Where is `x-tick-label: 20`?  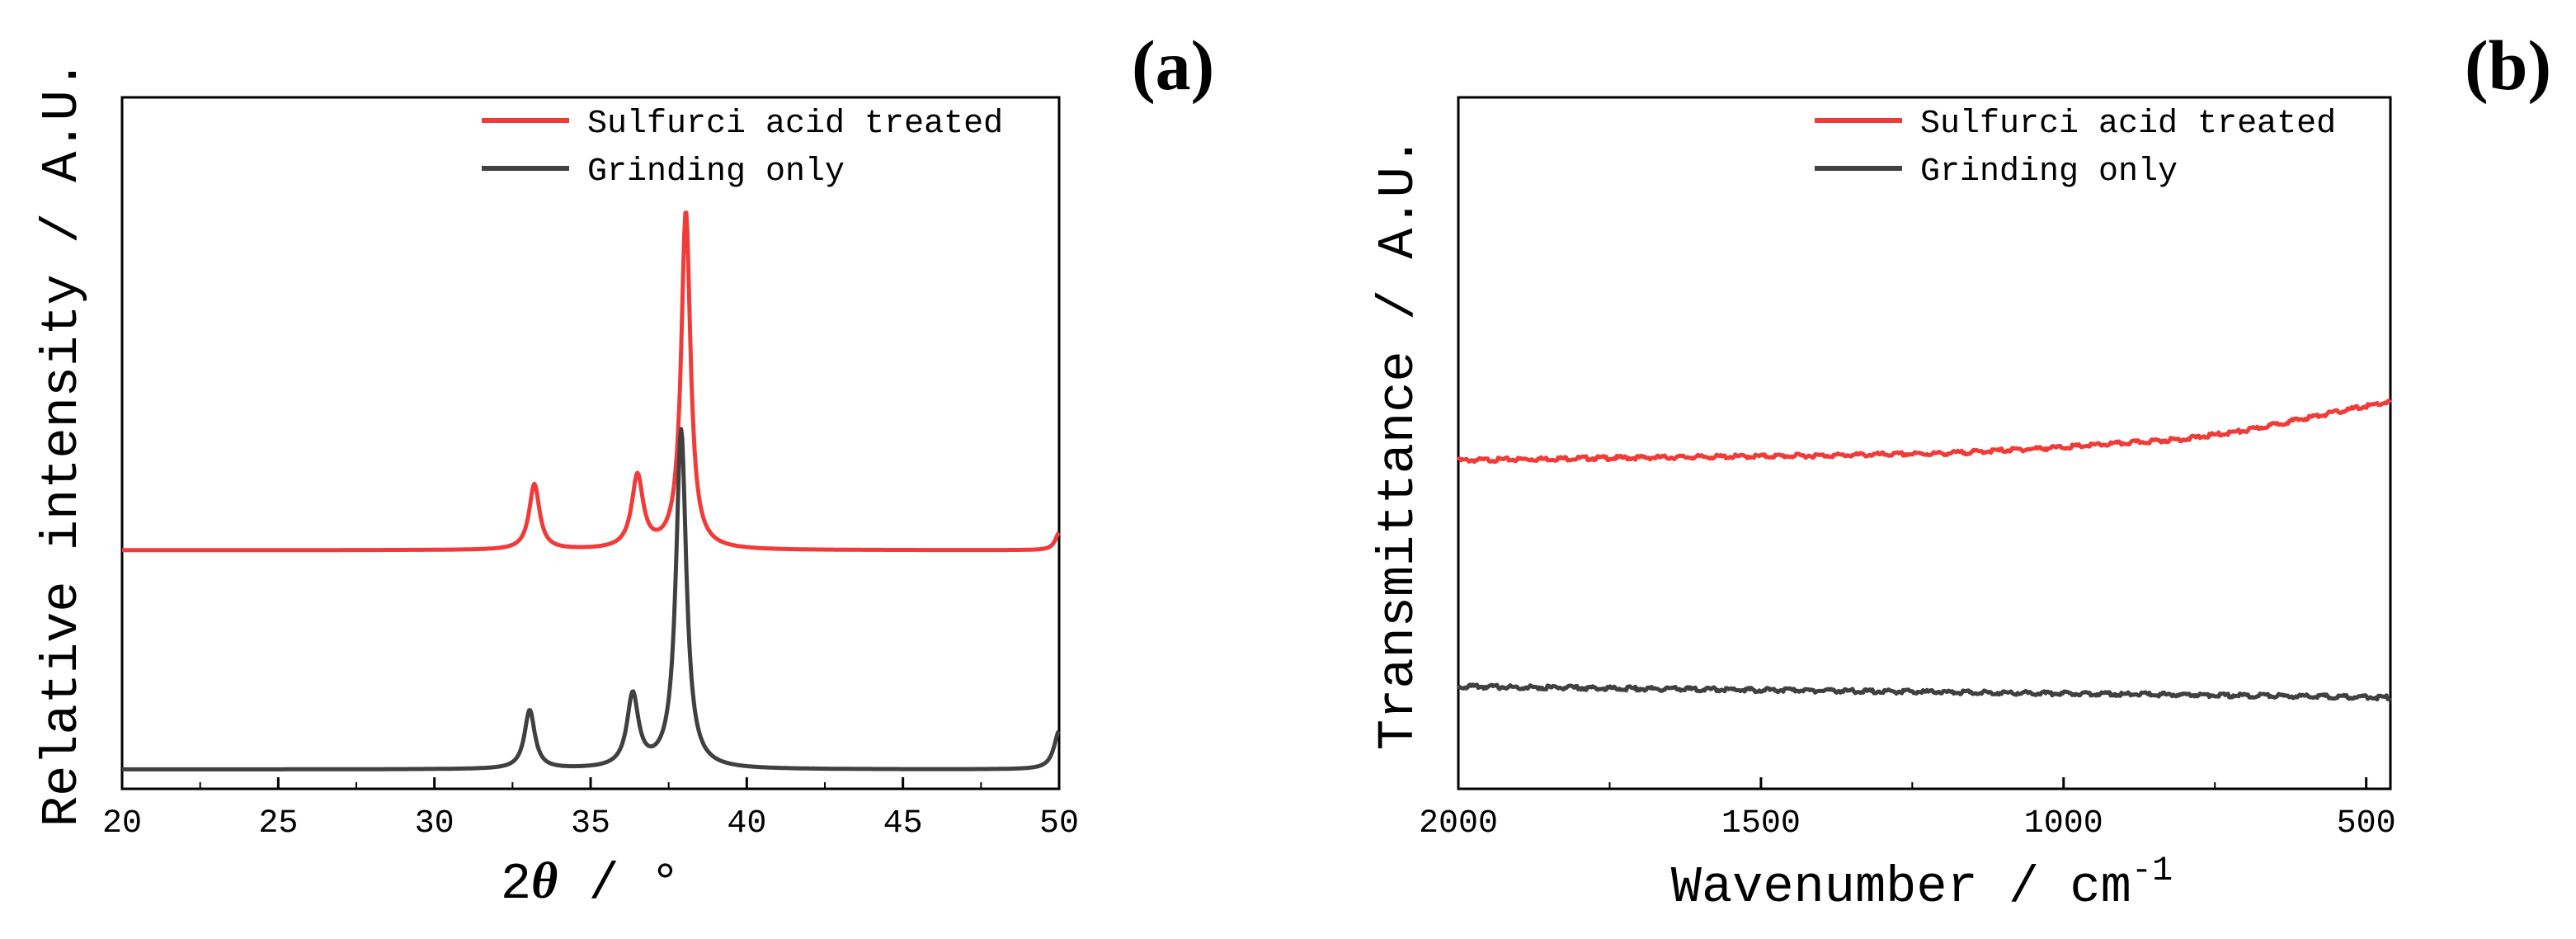 x-tick-label: 20 is located at coordinates (122, 823).